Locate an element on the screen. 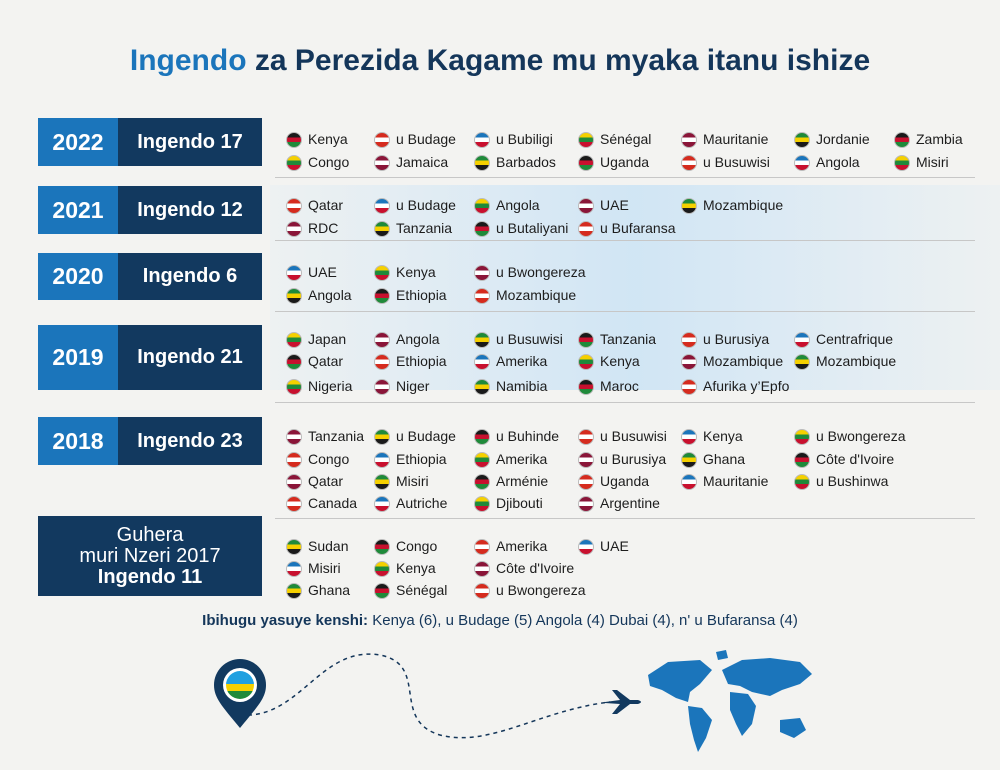  period-box: Guhera muri Nzeri 2017 Ingendo 11 is located at coordinates (150, 556).